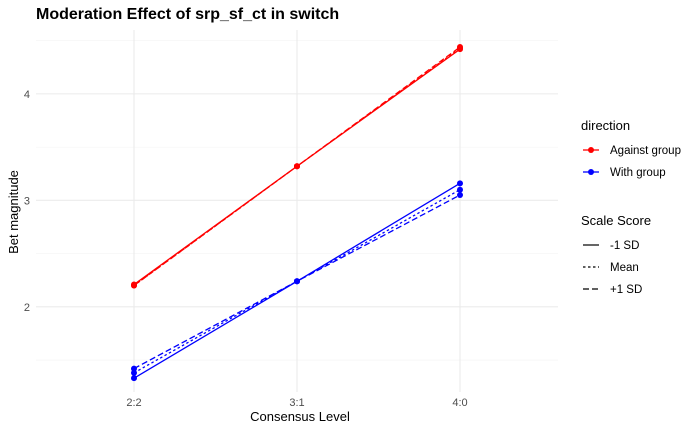  I want to click on y-tick-label: 3, so click(27, 201).